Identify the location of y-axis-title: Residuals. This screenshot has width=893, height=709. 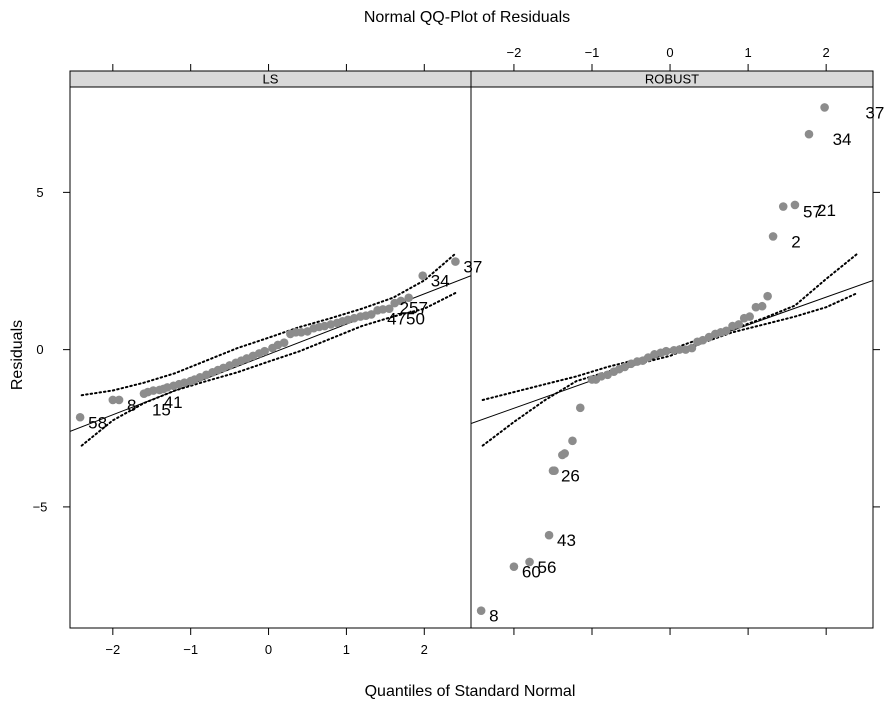
(17, 355).